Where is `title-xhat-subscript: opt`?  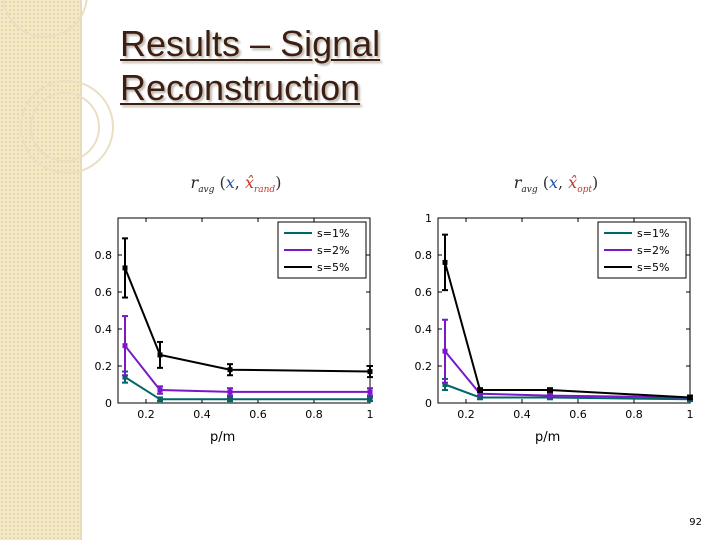 title-xhat-subscript: opt is located at coordinates (584, 190).